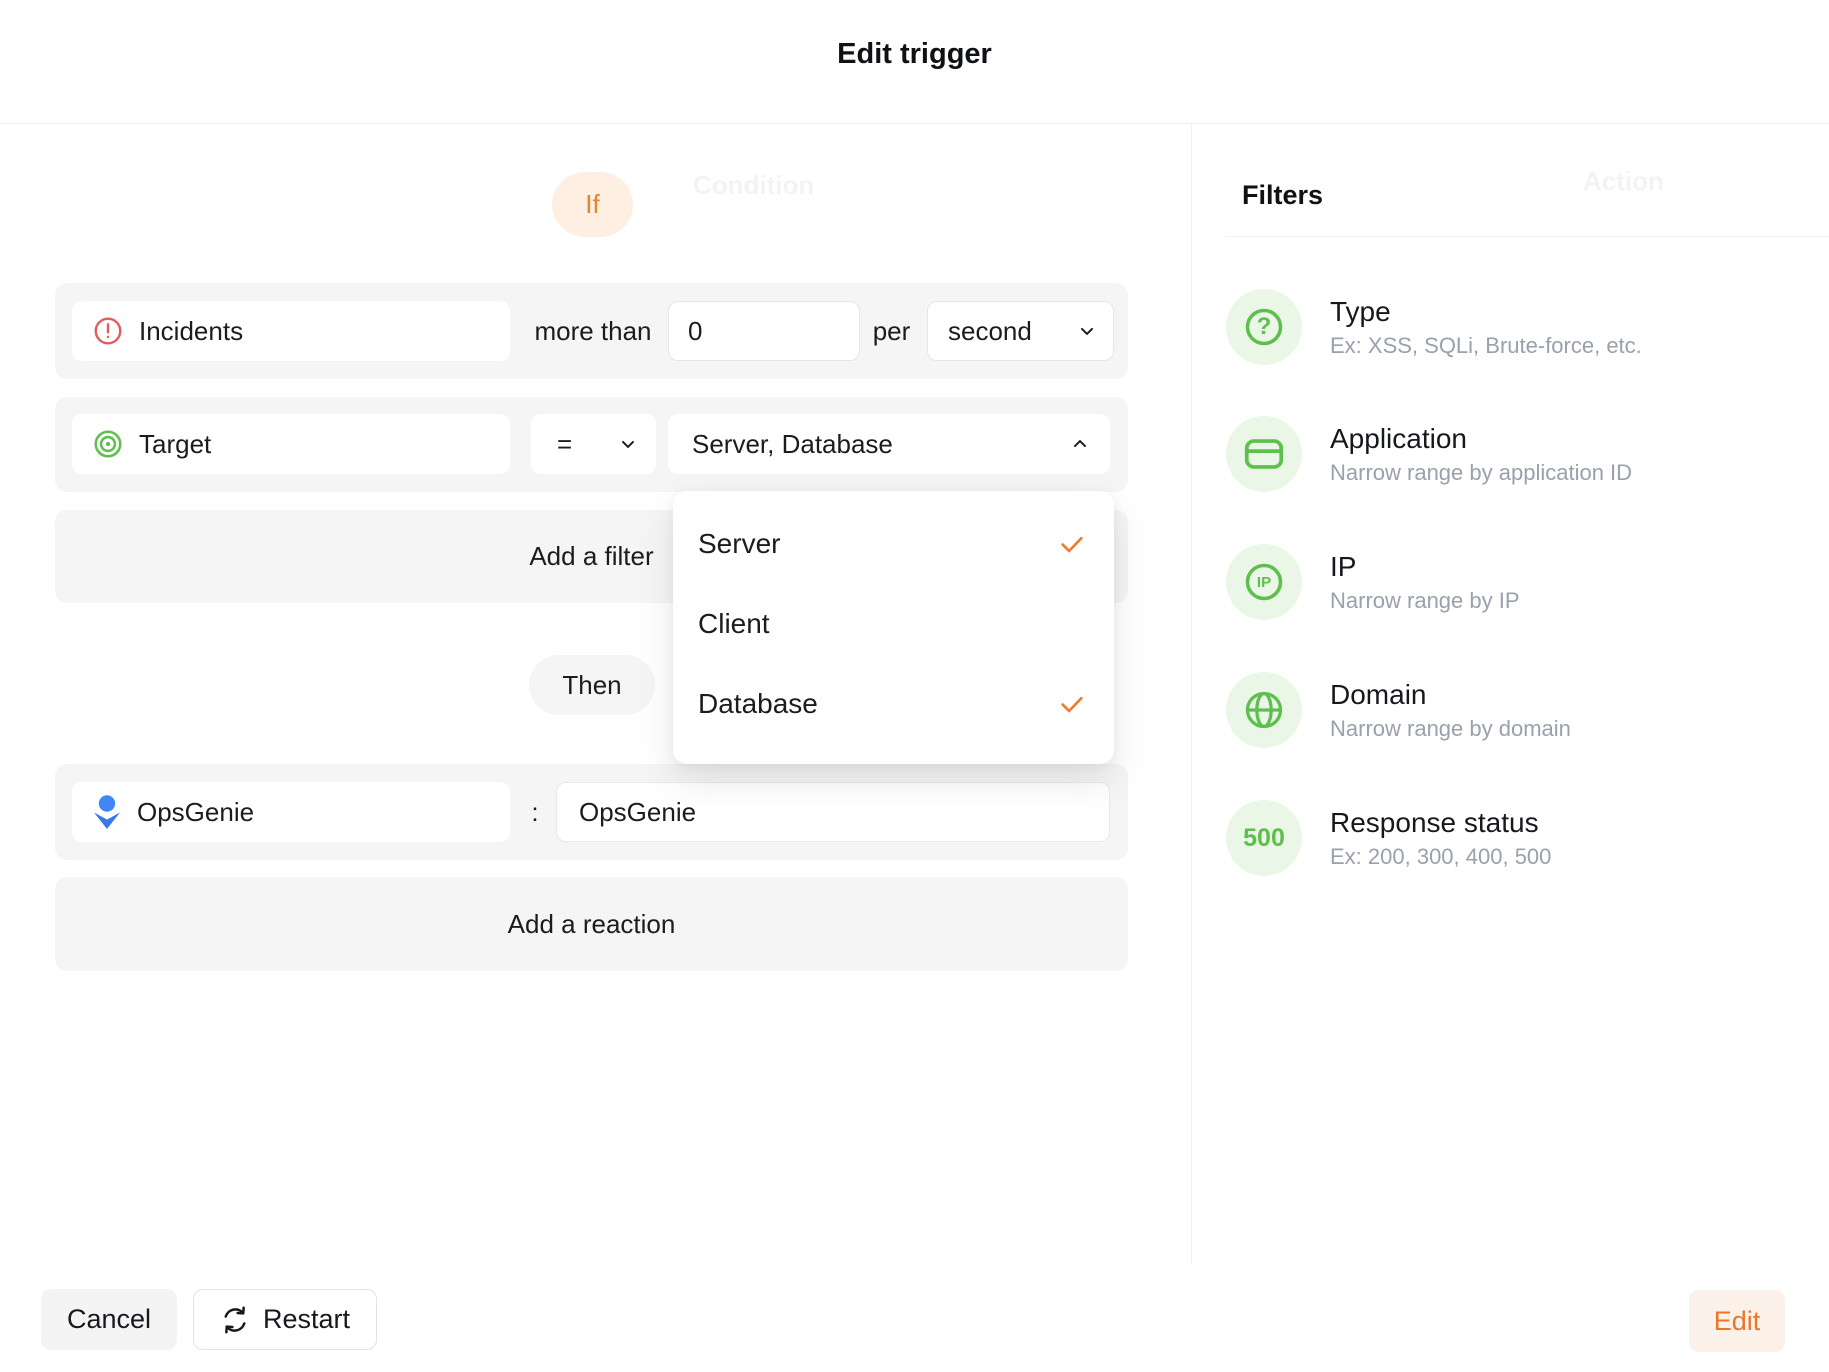 Image resolution: width=1829 pixels, height=1372 pixels. Describe the element at coordinates (1360, 311) in the screenshot. I see `filter-item-title: Type` at that location.